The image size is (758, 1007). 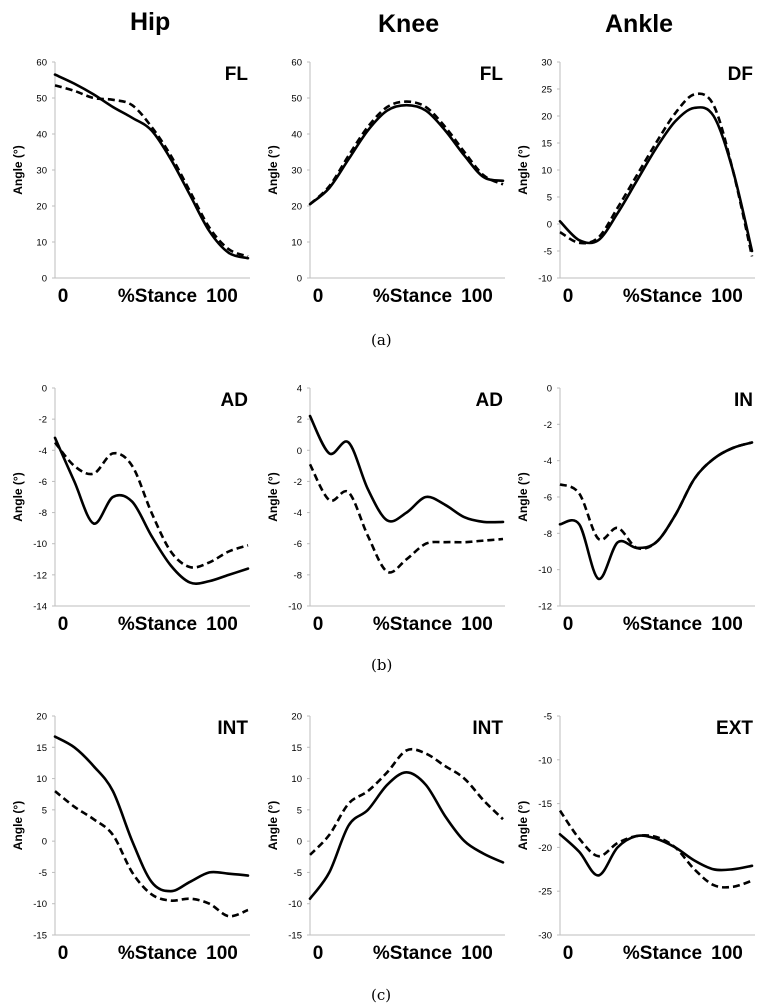 I want to click on panel-label: IN, so click(x=743, y=400).